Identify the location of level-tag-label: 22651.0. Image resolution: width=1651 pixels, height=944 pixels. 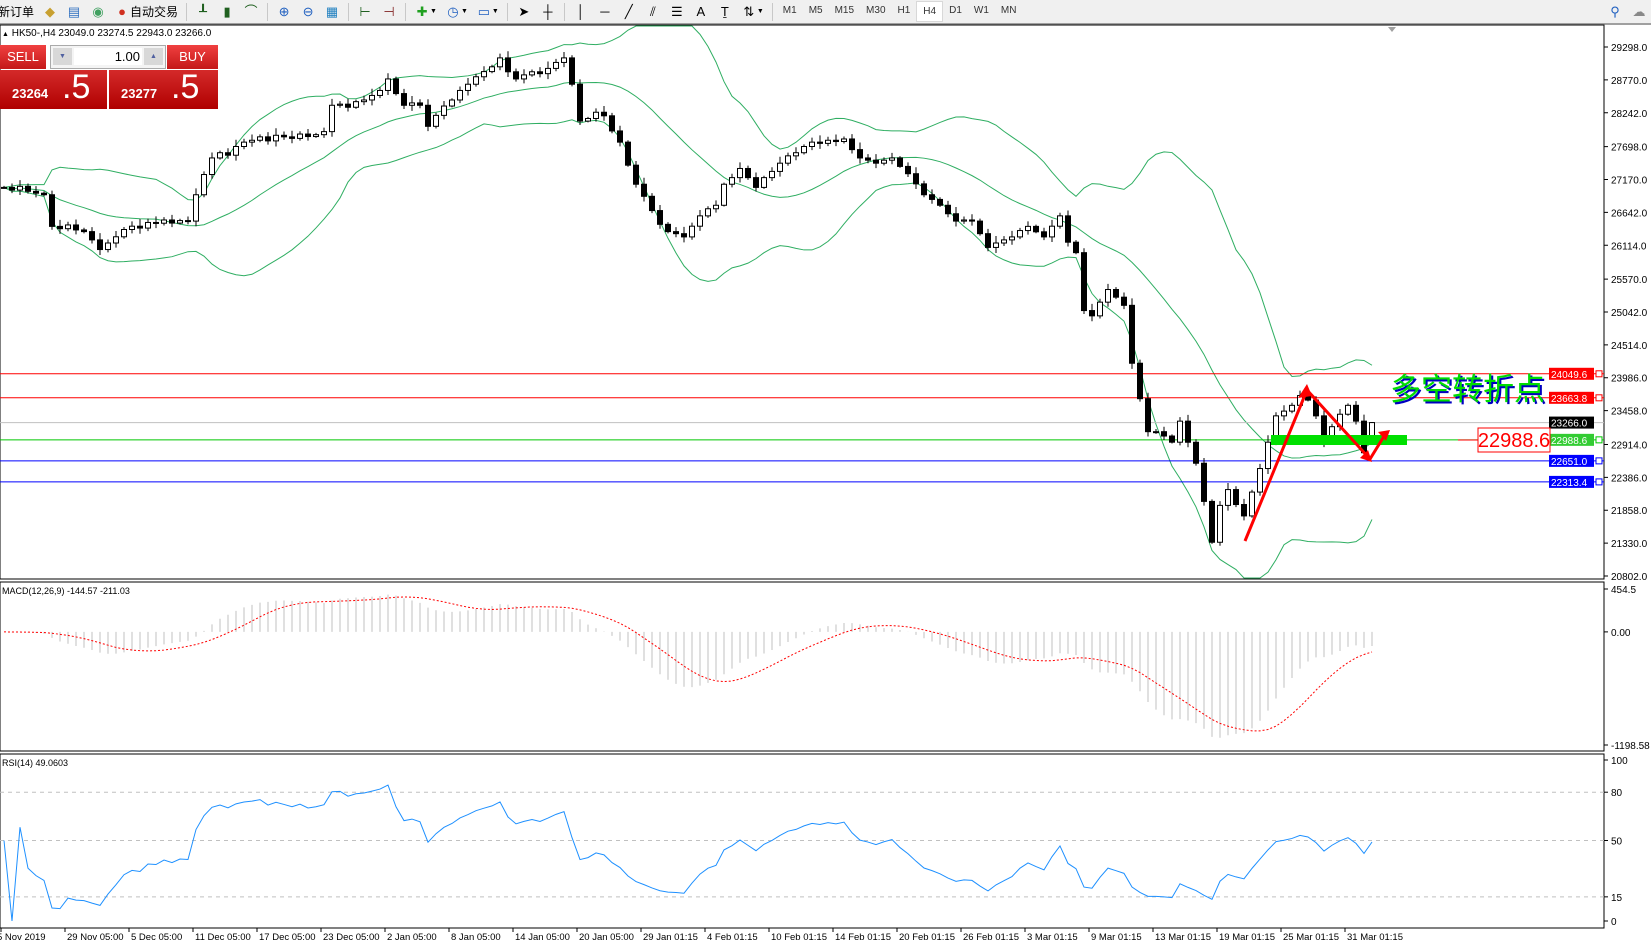
(1569, 462).